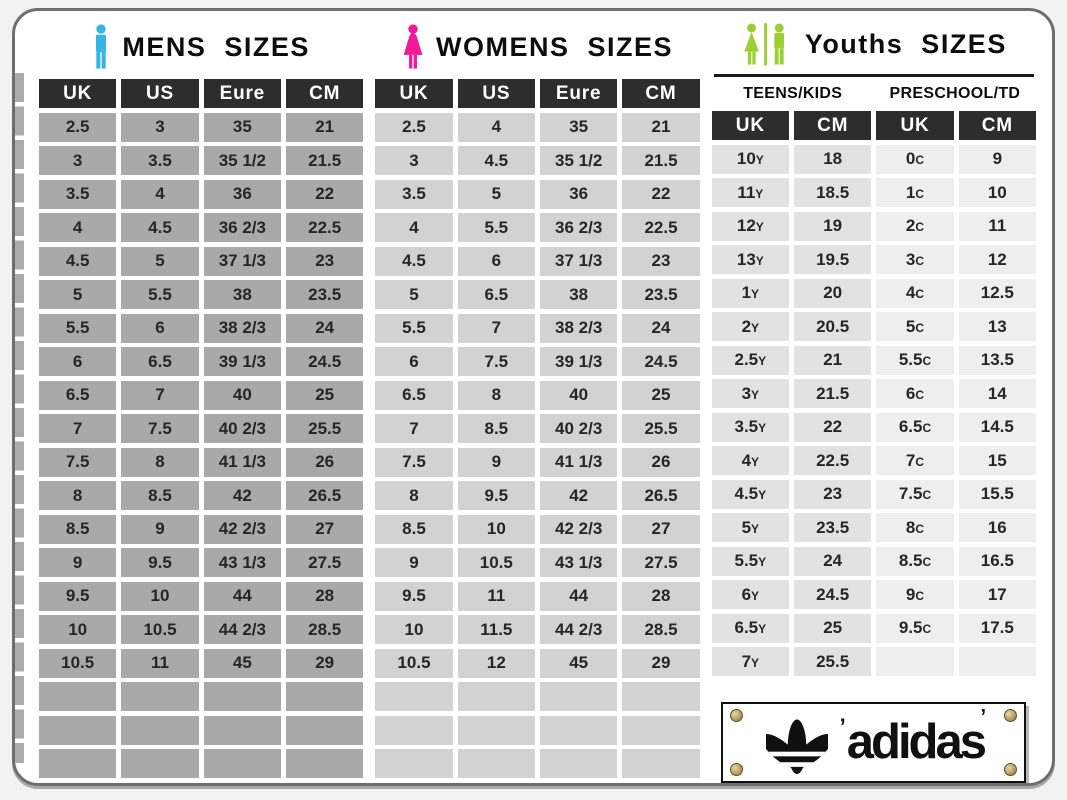  Describe the element at coordinates (997, 159) in the screenshot. I see `table-cell: 9` at that location.